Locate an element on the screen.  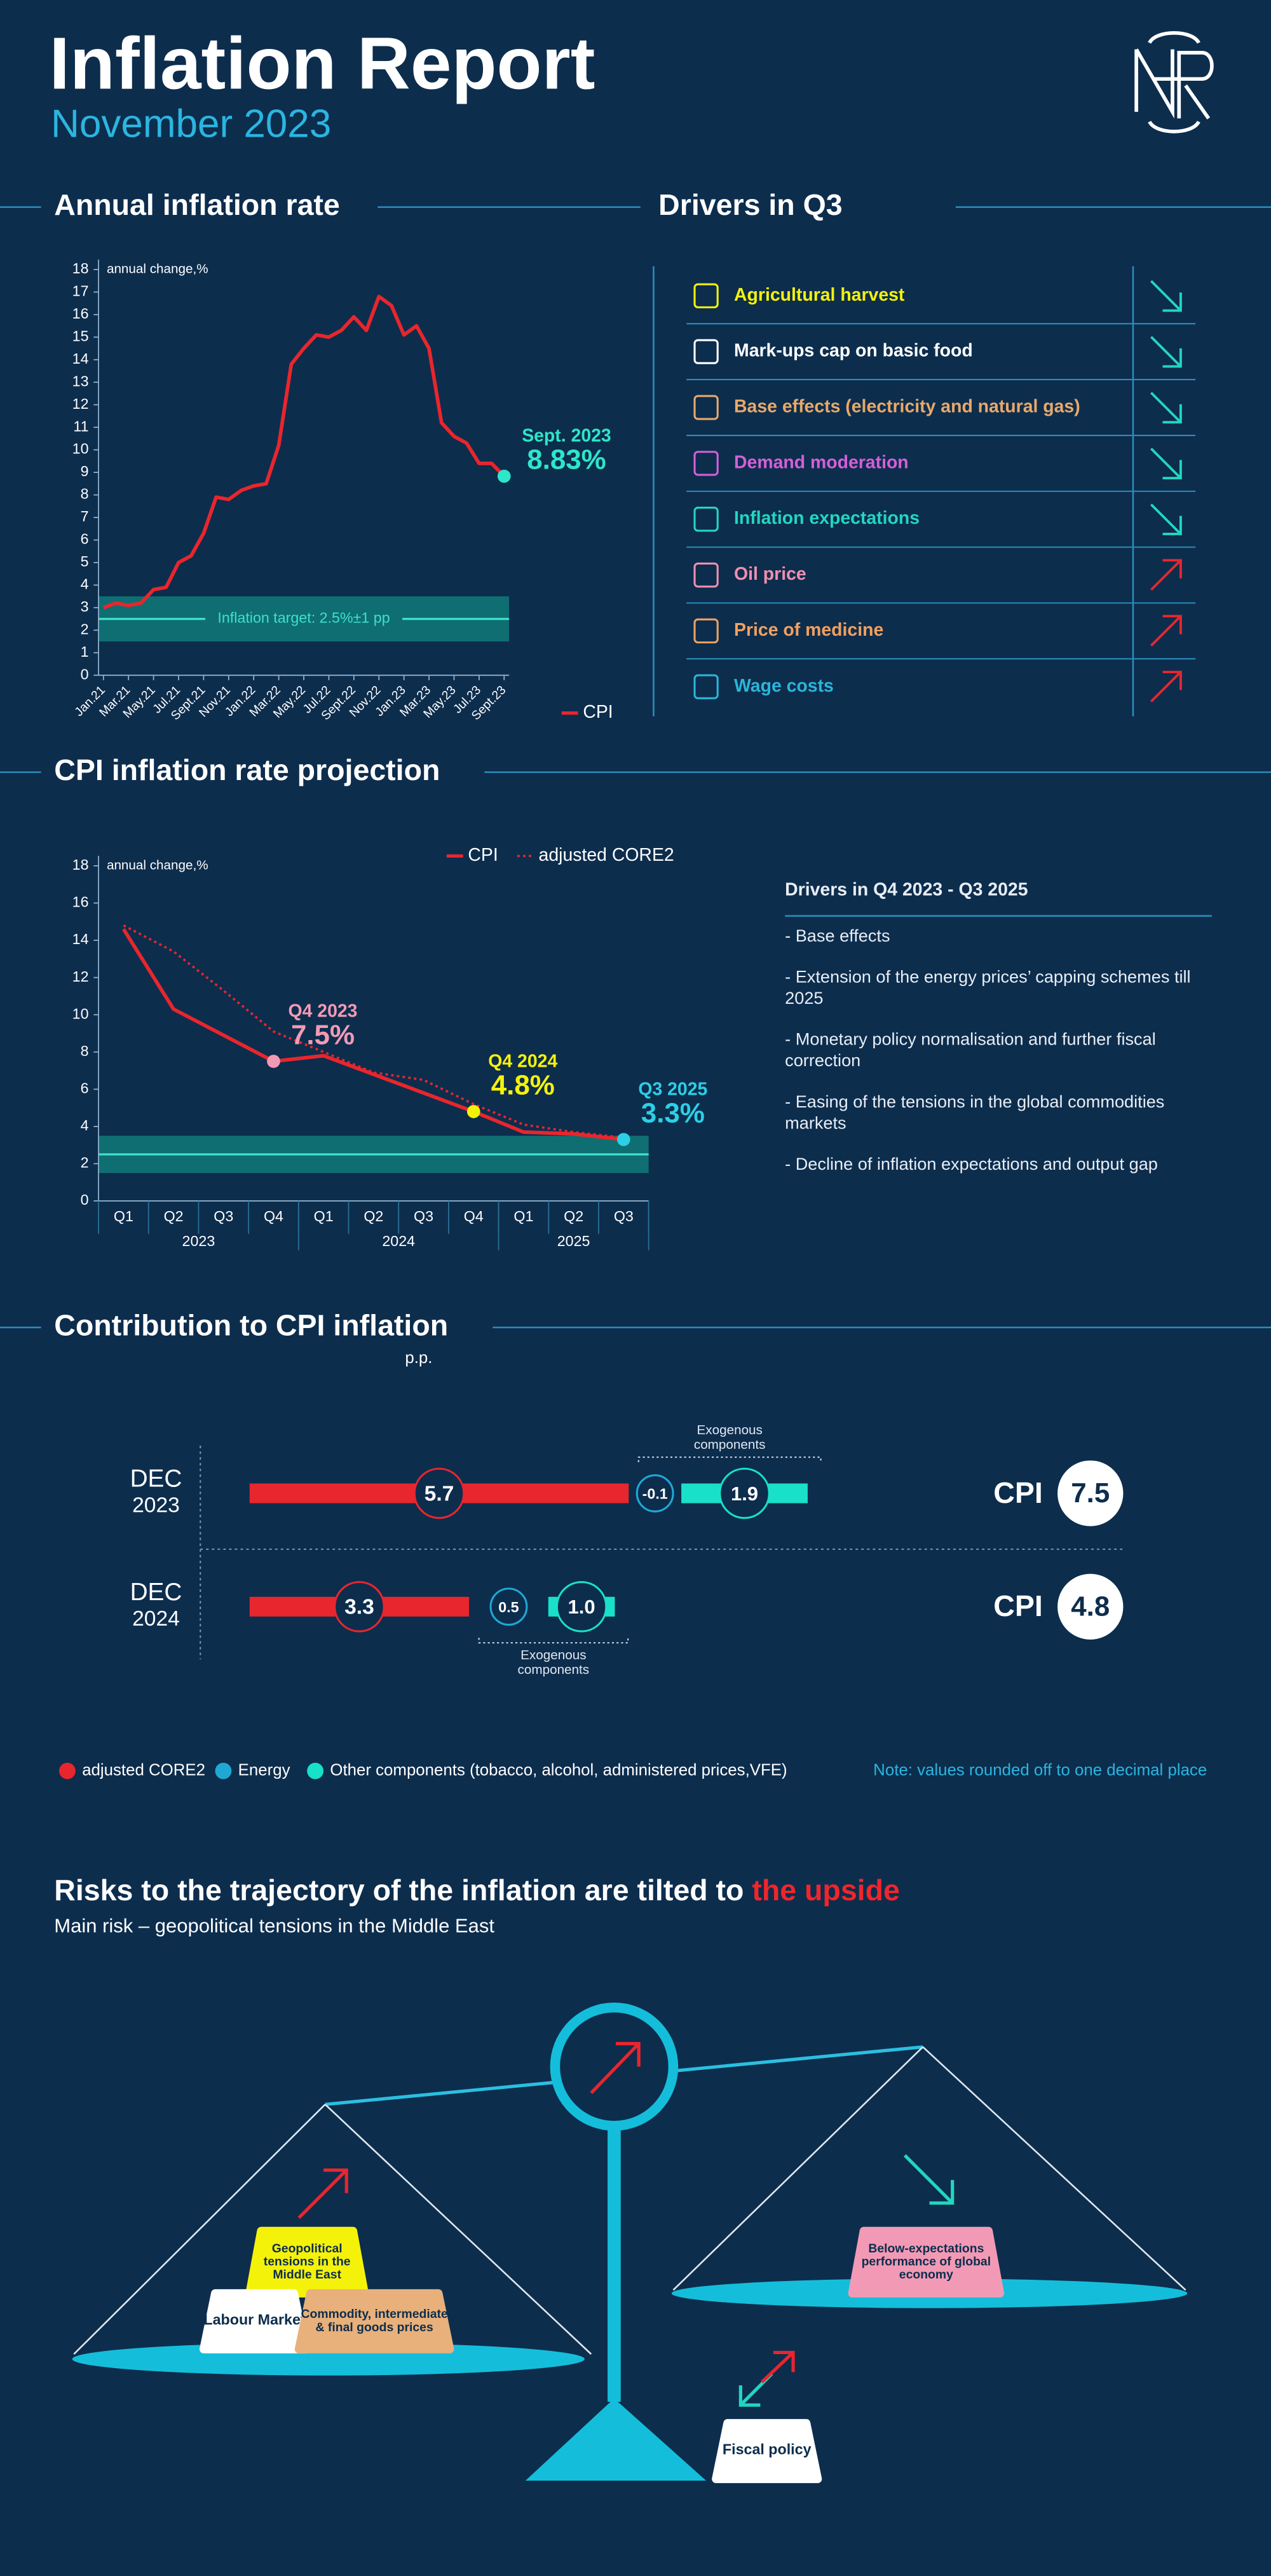
category-label: 2023 is located at coordinates (156, 1506).